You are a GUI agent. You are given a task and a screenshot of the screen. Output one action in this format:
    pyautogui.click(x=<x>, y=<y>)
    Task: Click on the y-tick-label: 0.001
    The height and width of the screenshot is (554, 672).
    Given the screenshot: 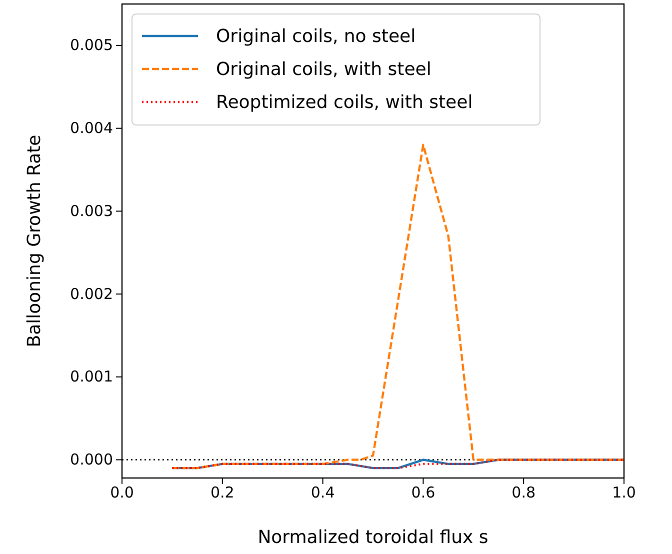 What is the action you would take?
    pyautogui.click(x=91, y=377)
    